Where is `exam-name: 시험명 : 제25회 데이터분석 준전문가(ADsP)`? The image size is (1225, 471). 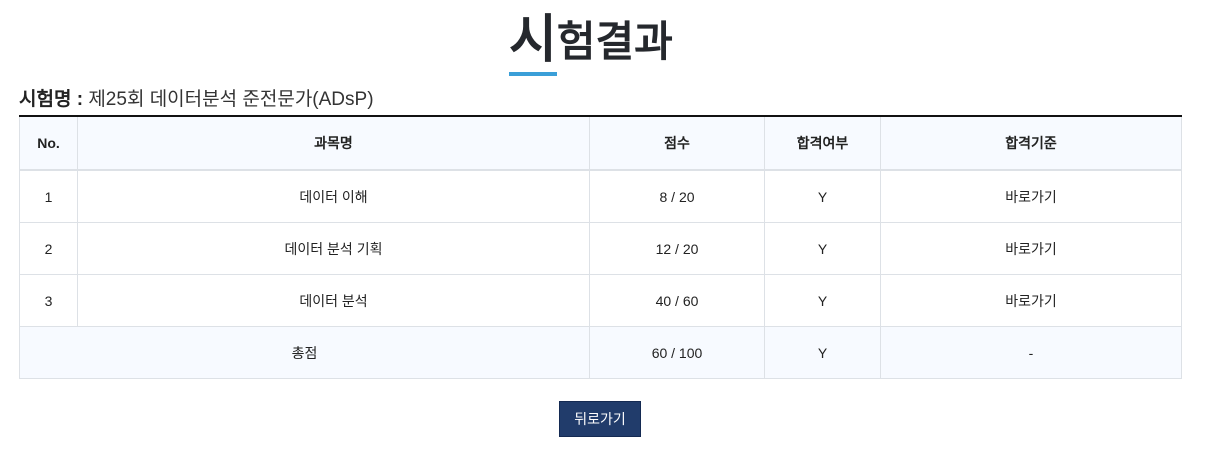
exam-name: 시험명 : 제25회 데이터분석 준전문가(ADsP) is located at coordinates (196, 97).